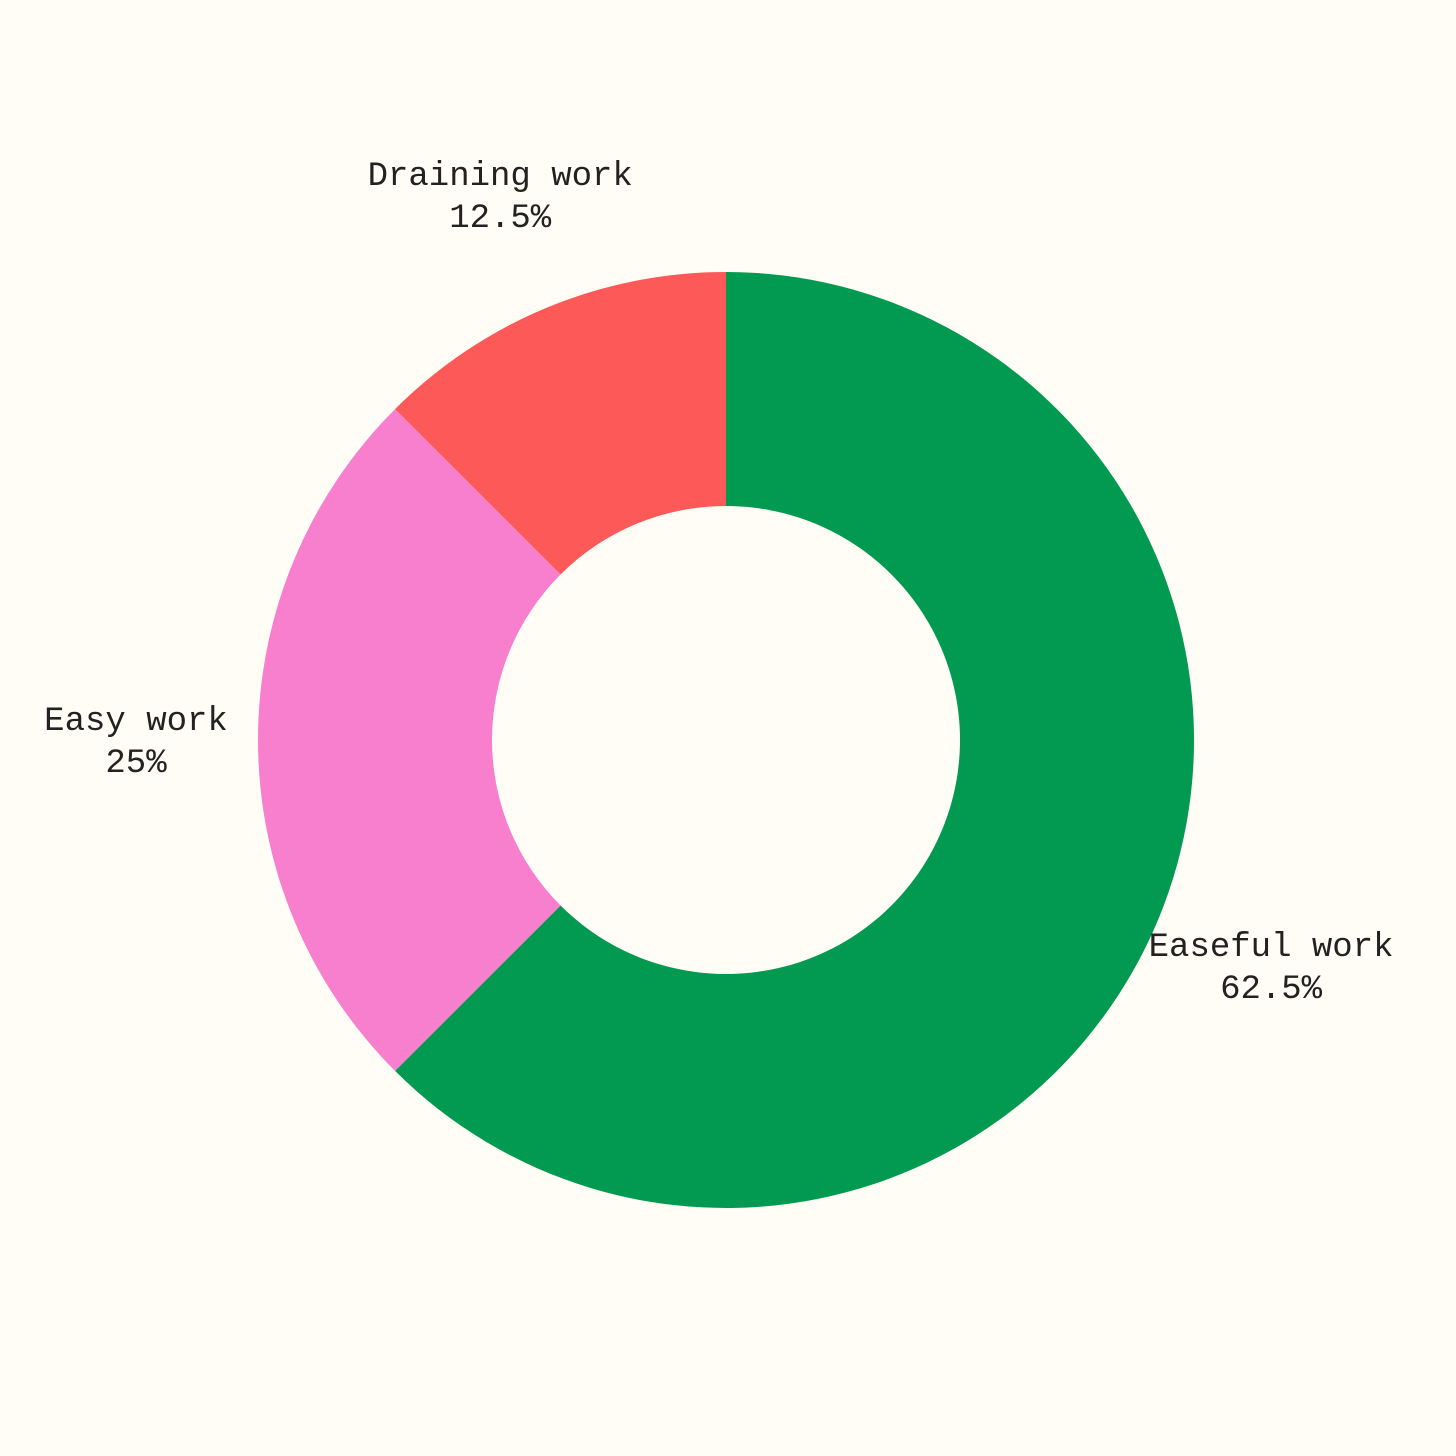 The width and height of the screenshot is (1456, 1456). I want to click on slice-label: Easeful work, so click(1271, 948).